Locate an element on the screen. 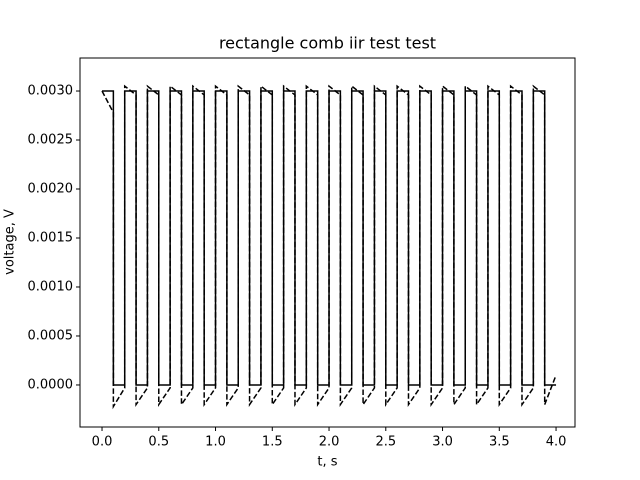 The height and width of the screenshot is (480, 640). x-tick-label: 0.5 is located at coordinates (158, 442).